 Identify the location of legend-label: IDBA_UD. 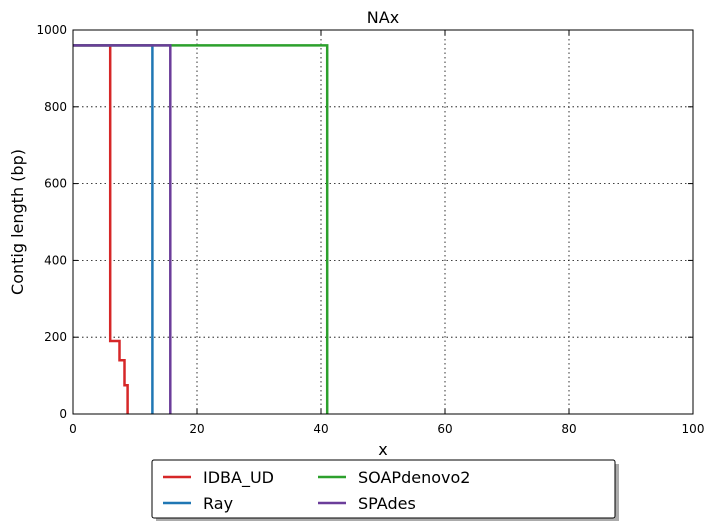
(238, 478).